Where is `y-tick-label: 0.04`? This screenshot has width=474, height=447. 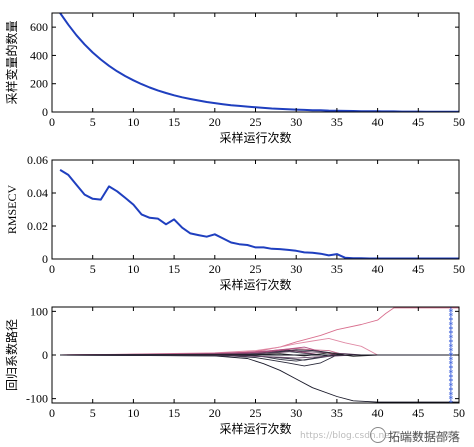 y-tick-label: 0.04 is located at coordinates (37, 193).